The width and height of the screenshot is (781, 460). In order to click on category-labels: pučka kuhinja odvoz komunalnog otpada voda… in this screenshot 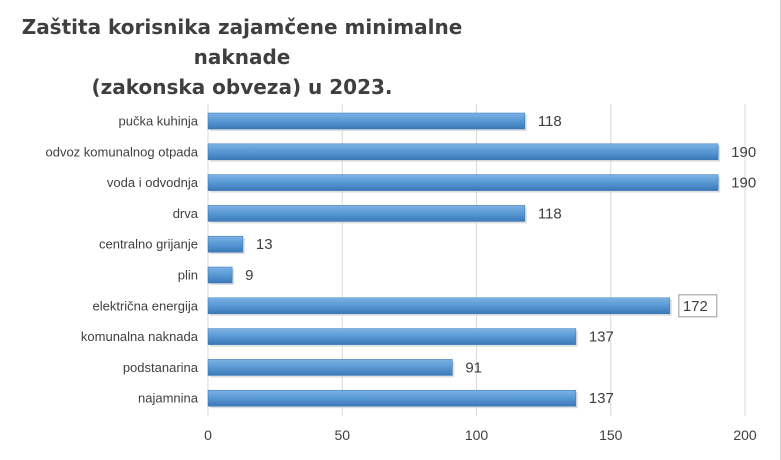, I will do `click(121, 260)`.